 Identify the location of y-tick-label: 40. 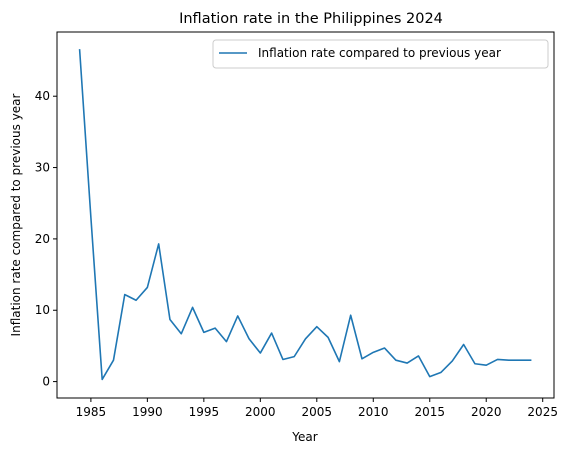
(42, 96).